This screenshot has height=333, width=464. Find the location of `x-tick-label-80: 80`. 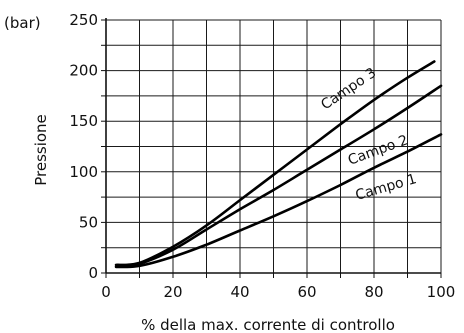

x-tick-label-80: 80 is located at coordinates (373, 292).